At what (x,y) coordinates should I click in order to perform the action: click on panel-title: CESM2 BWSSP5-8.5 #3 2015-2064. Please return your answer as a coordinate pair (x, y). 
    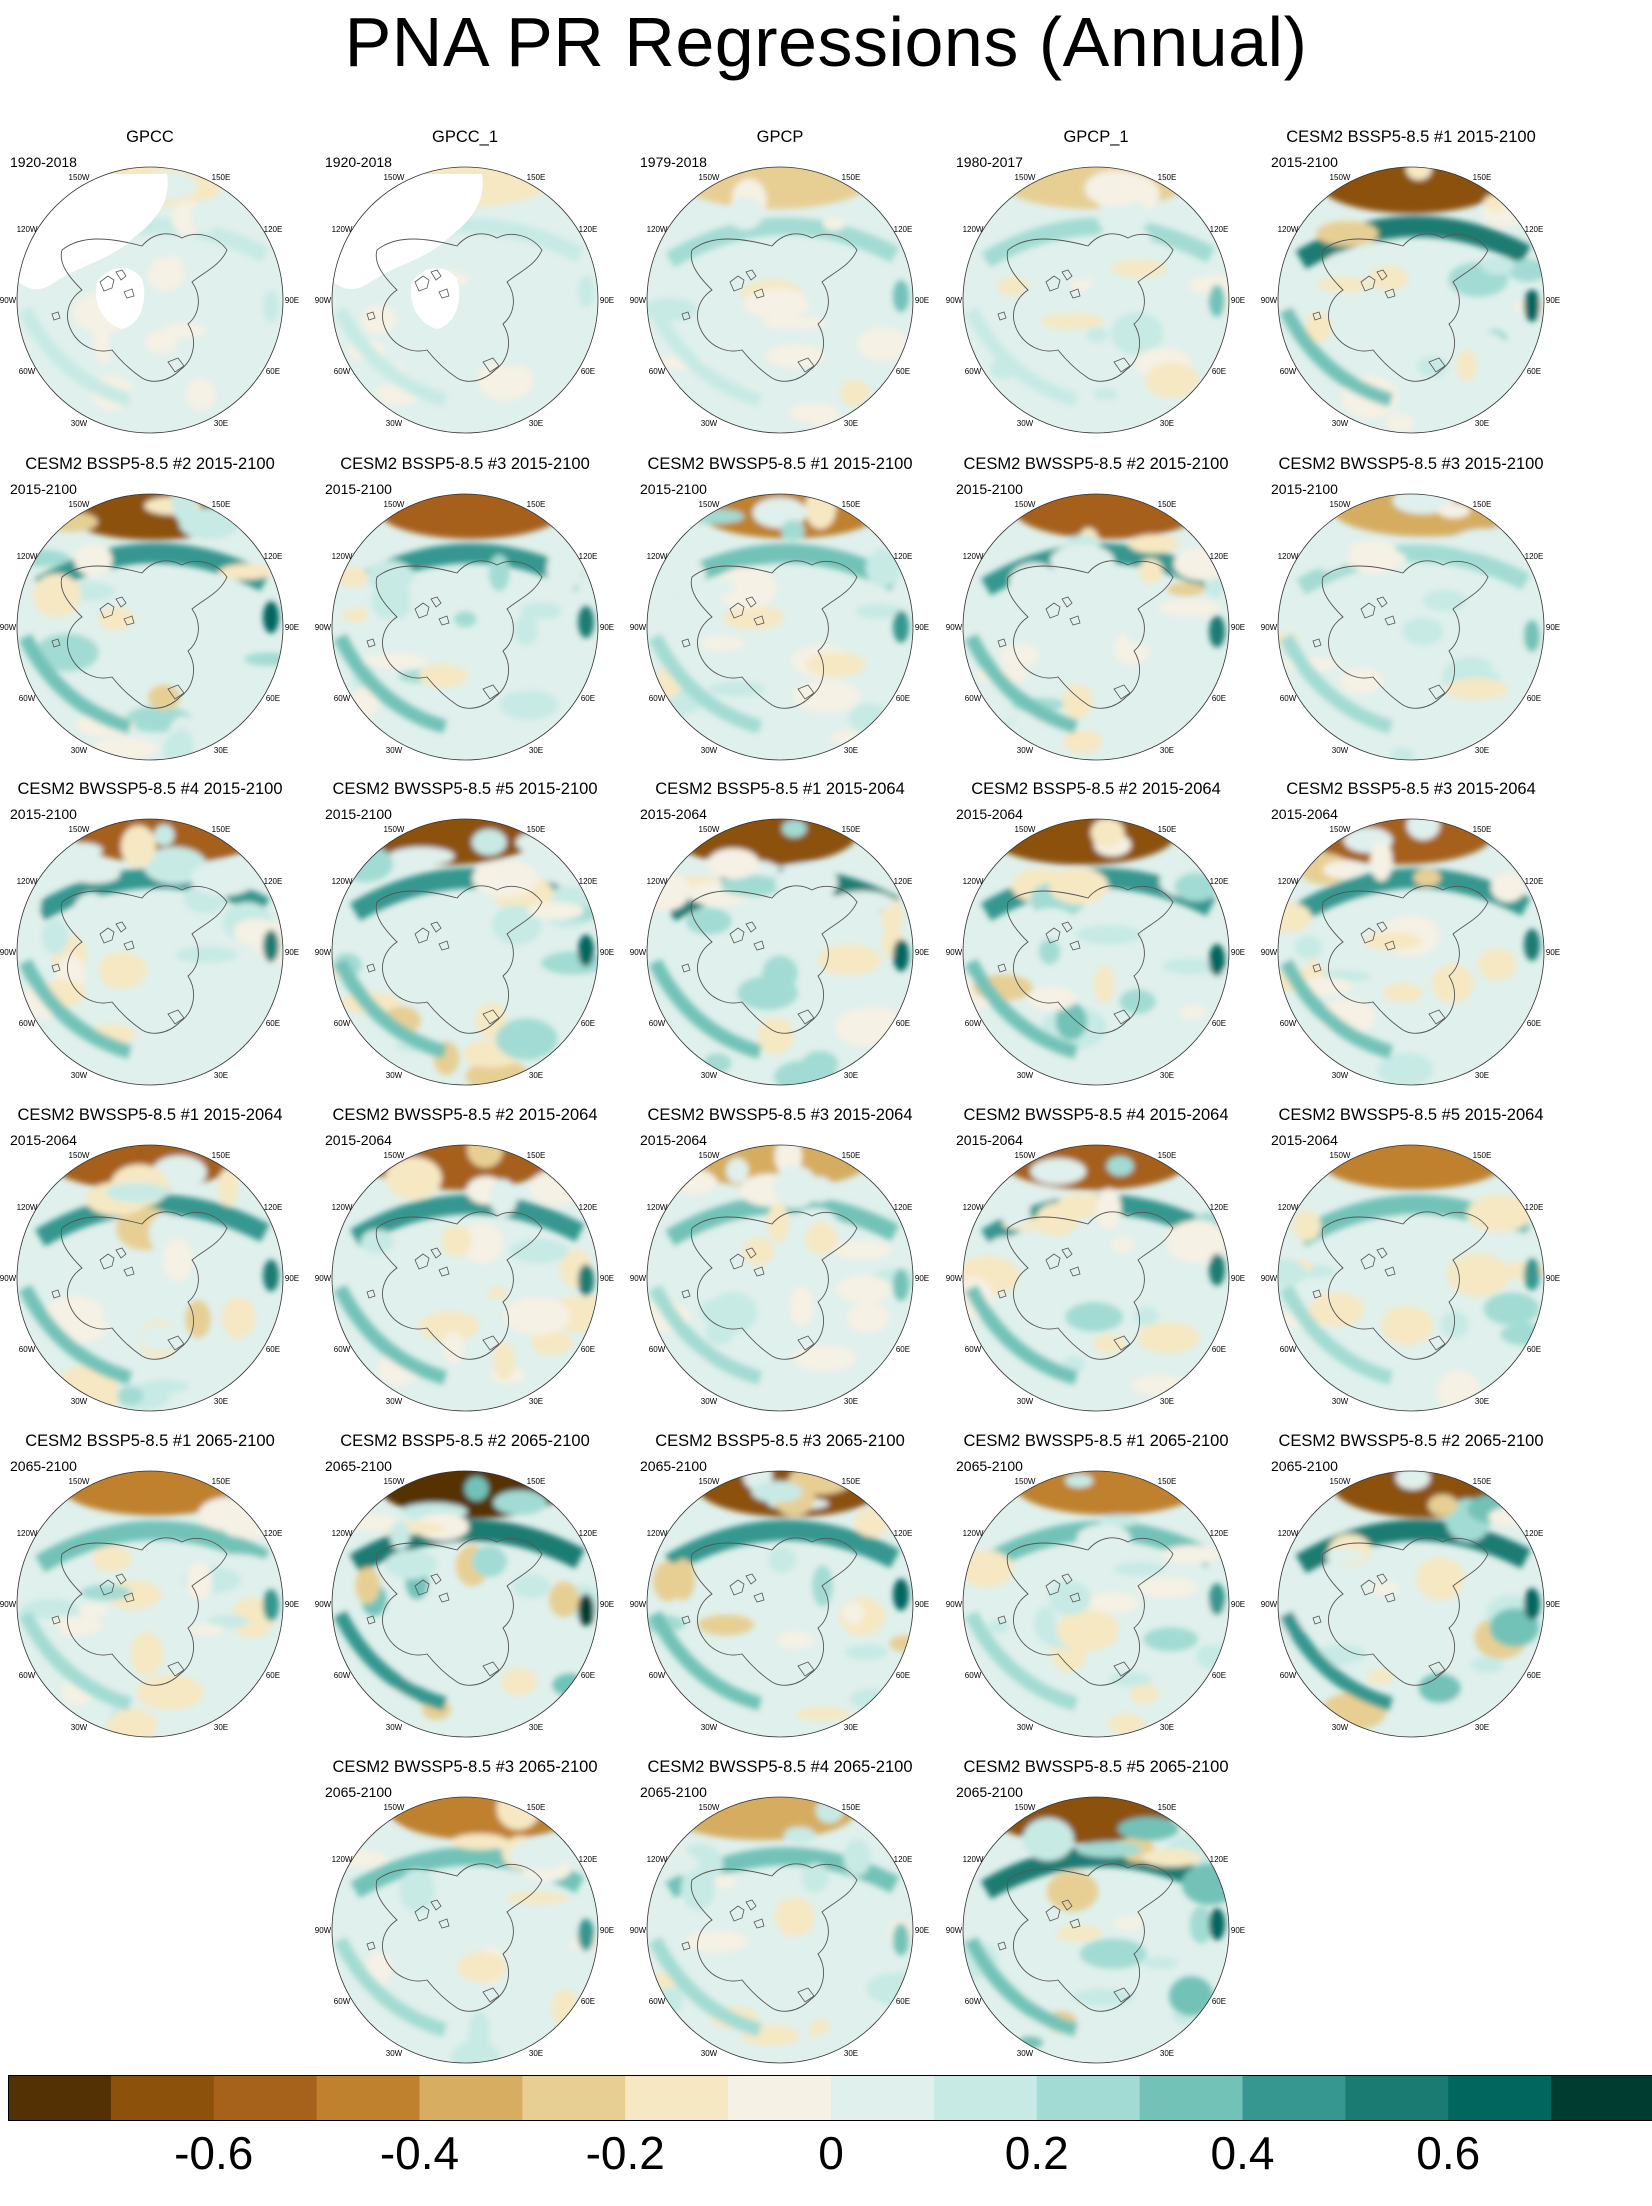
    Looking at the image, I should click on (780, 1115).